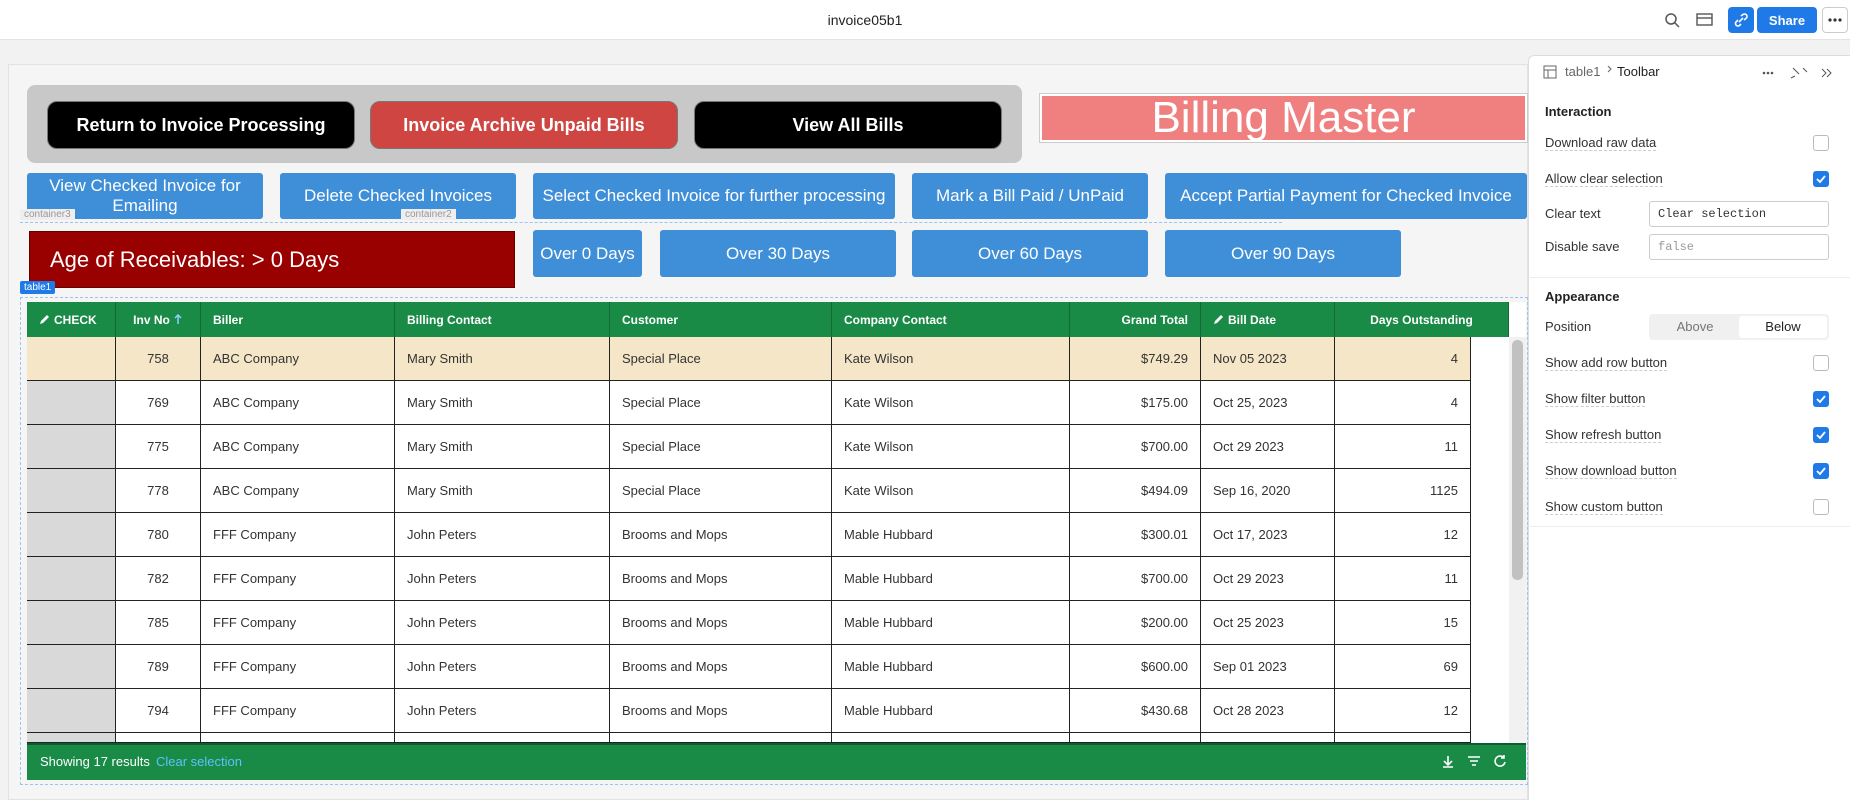  Describe the element at coordinates (199, 761) in the screenshot. I see `clear-selection: Clear selection` at that location.